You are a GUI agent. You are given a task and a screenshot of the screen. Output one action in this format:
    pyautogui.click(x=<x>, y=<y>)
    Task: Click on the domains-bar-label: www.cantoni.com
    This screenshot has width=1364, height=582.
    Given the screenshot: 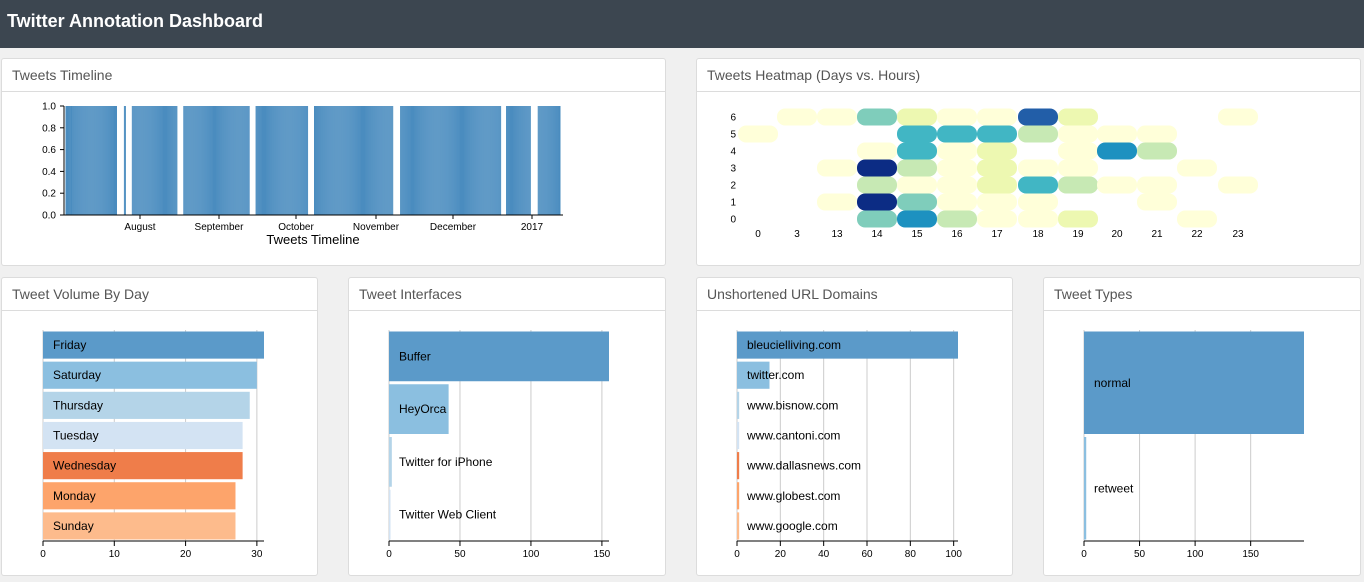 What is the action you would take?
    pyautogui.click(x=793, y=436)
    